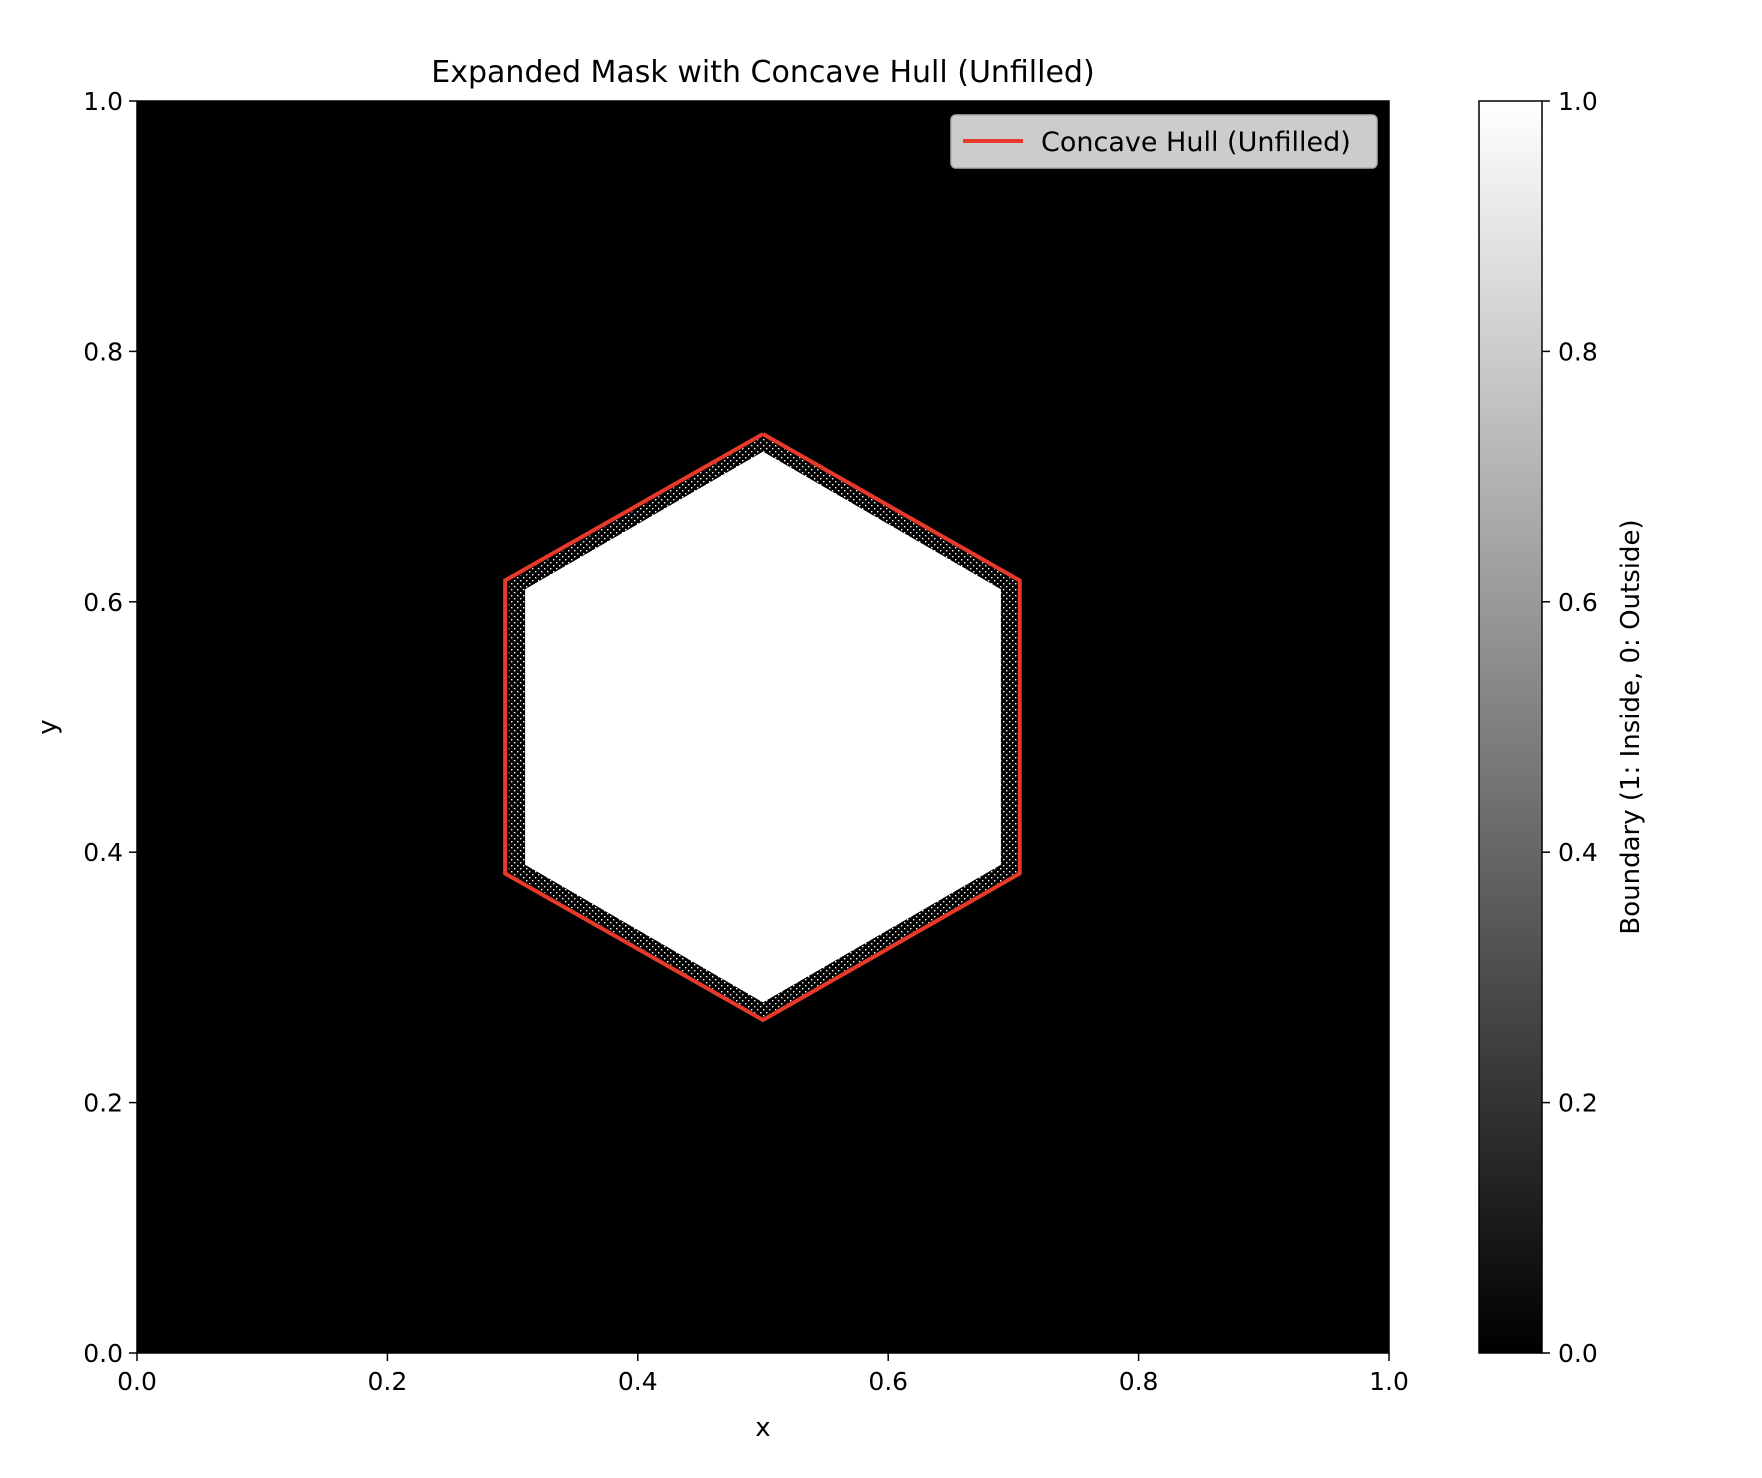 Image resolution: width=1762 pixels, height=1478 pixels. I want to click on x-tick-label: 0.2, so click(388, 1381).